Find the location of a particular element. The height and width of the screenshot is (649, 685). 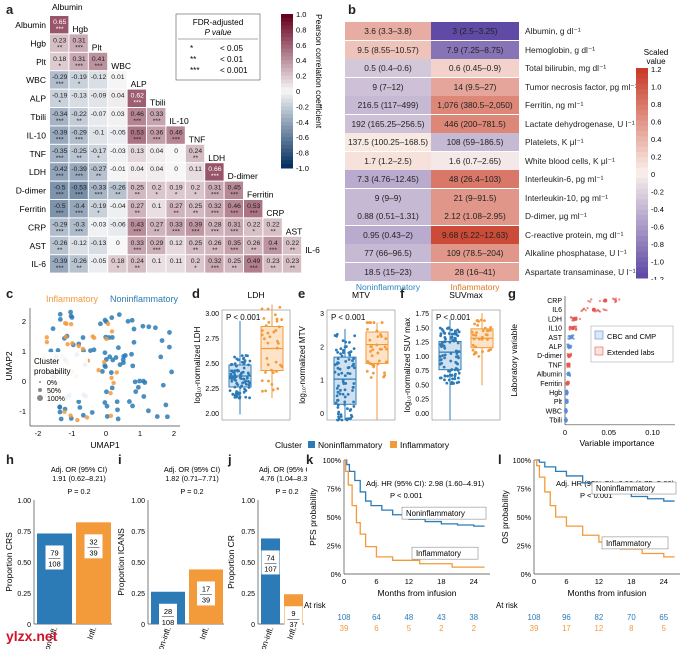

cell-value: -0.01 is located at coordinates (118, 169).